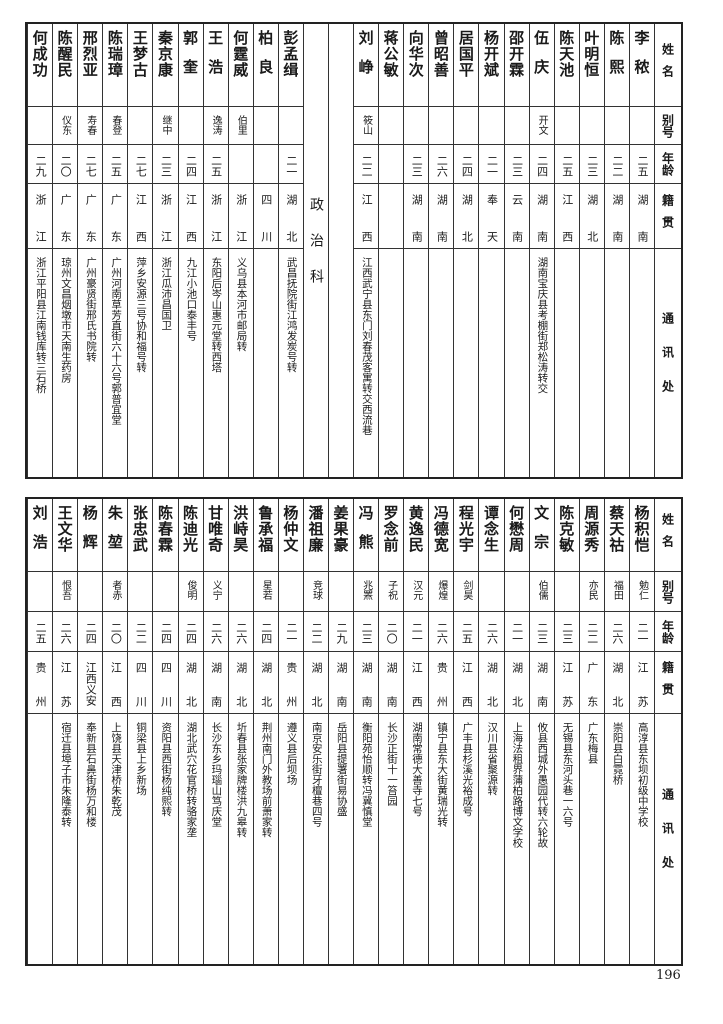 The width and height of the screenshot is (723, 1024). I want to click on alias-text: 伯里, so click(241, 125).